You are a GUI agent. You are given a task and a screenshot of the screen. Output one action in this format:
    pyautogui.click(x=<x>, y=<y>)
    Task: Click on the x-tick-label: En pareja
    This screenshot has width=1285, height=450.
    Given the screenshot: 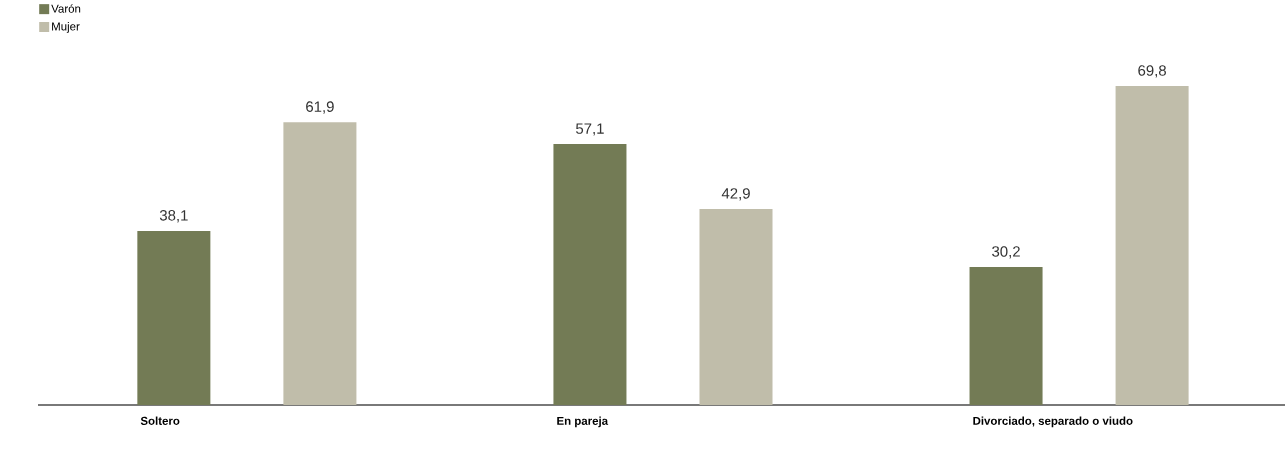 What is the action you would take?
    pyautogui.click(x=583, y=422)
    